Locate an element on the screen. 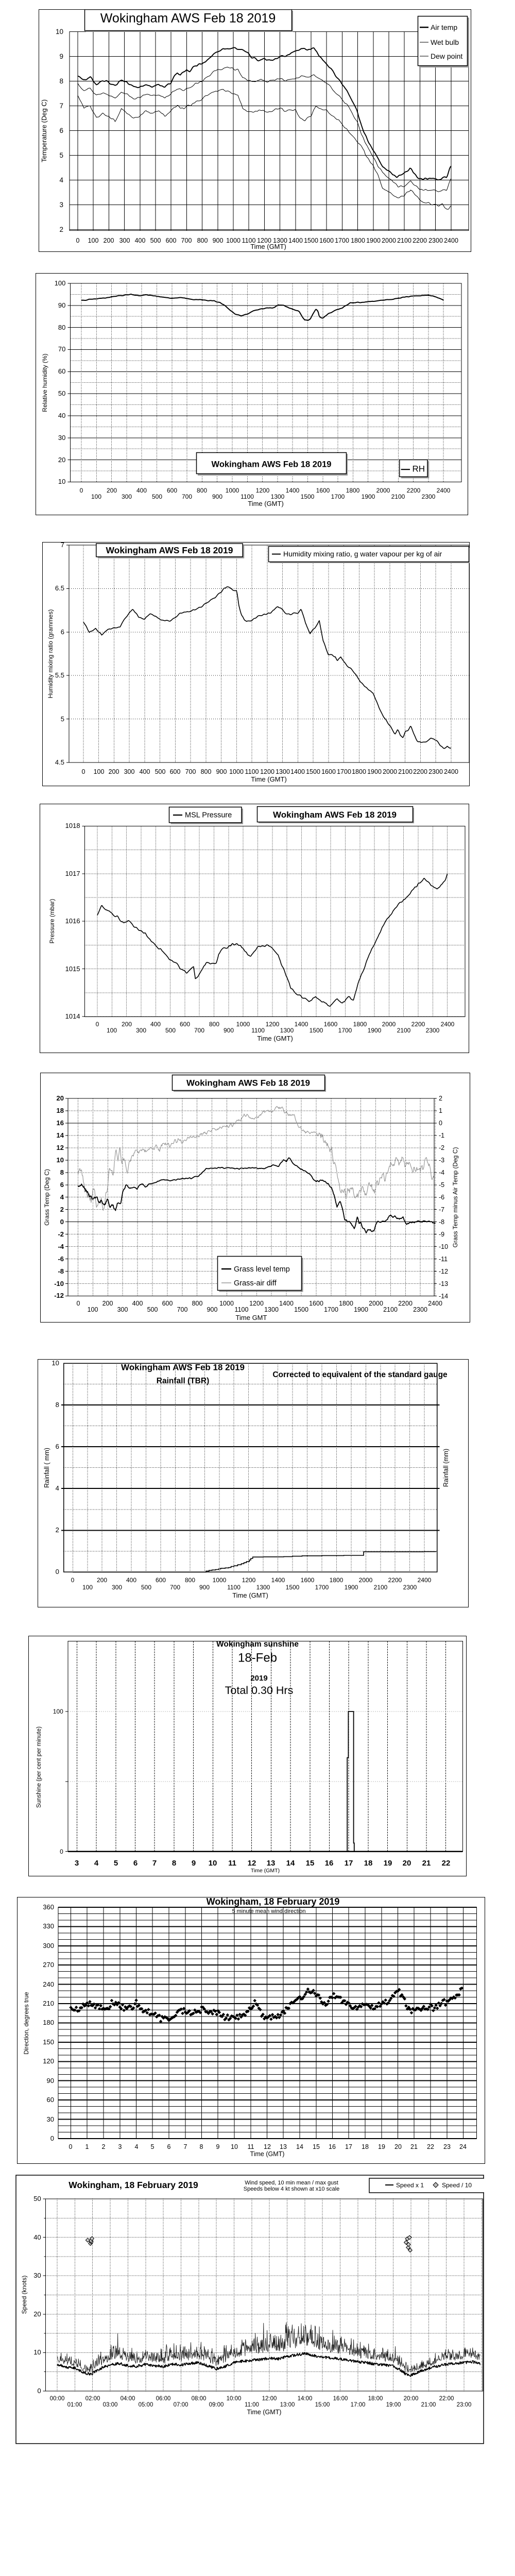 Image resolution: width=515 pixels, height=2576 pixels. svg-text: 70 is located at coordinates (61, 349).